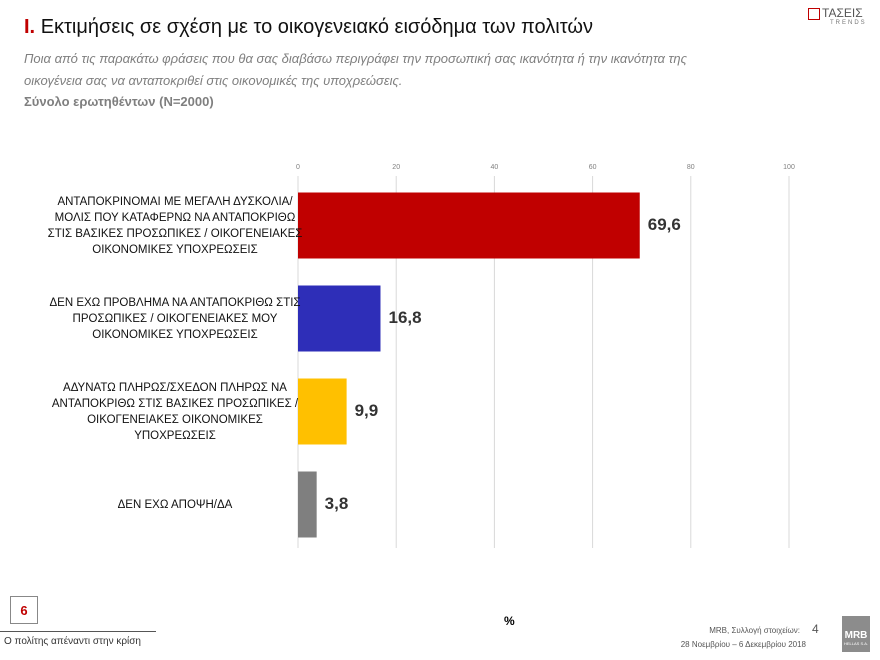 This screenshot has width=880, height=660. What do you see at coordinates (72, 641) in the screenshot?
I see `footer-left: Ο πολίτης απέναντι στην κρίση` at bounding box center [72, 641].